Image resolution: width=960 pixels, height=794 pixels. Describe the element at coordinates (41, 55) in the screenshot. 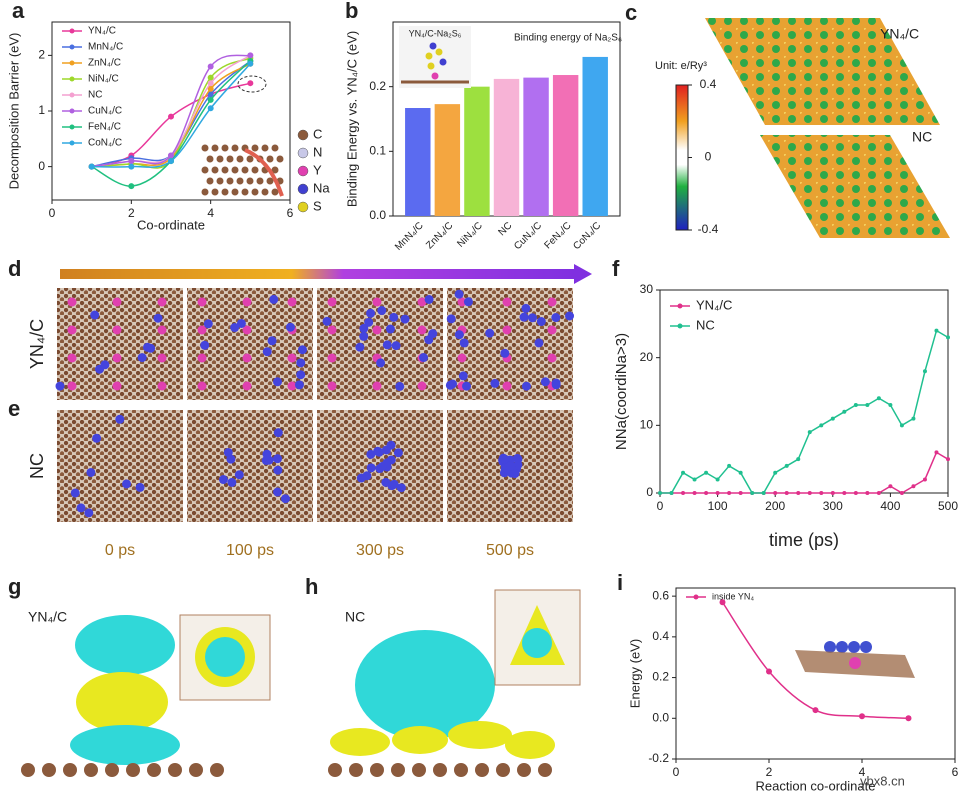

I see `y-tick-label: 2` at that location.